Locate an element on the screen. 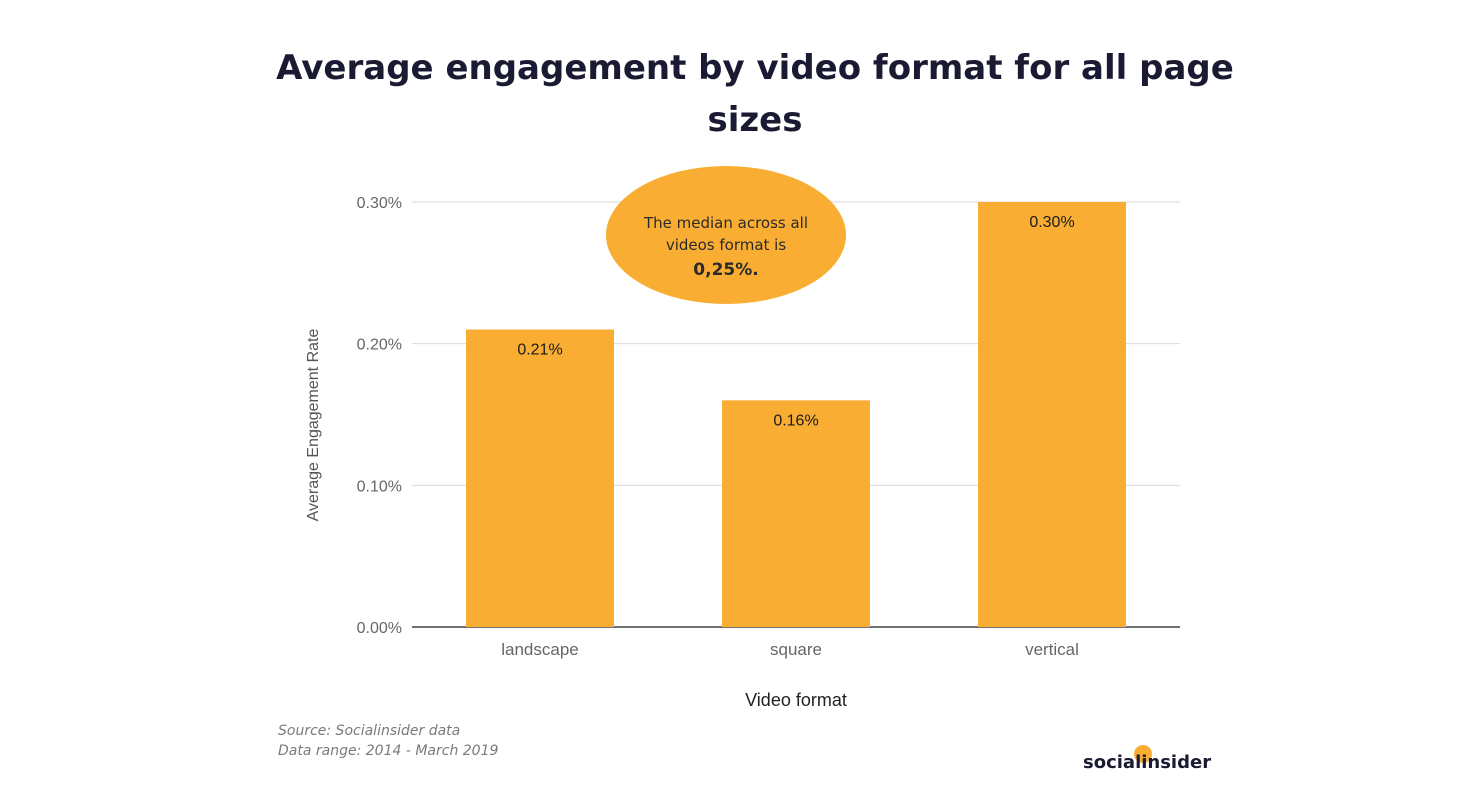 The width and height of the screenshot is (1460, 800). y-axis-label: Average Engagement Rate is located at coordinates (313, 425).